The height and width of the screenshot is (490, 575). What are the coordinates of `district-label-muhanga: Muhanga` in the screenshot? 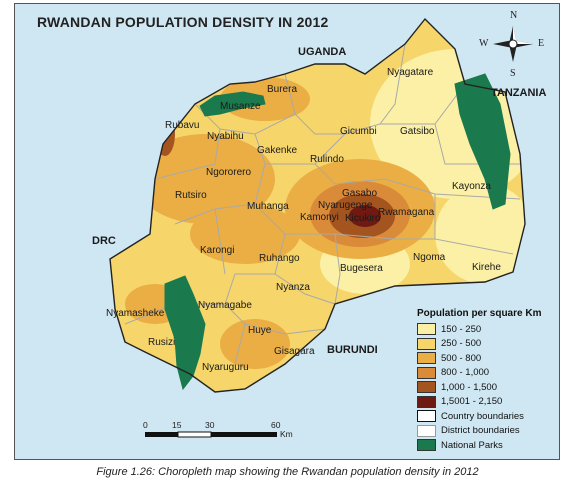 It's located at (268, 206).